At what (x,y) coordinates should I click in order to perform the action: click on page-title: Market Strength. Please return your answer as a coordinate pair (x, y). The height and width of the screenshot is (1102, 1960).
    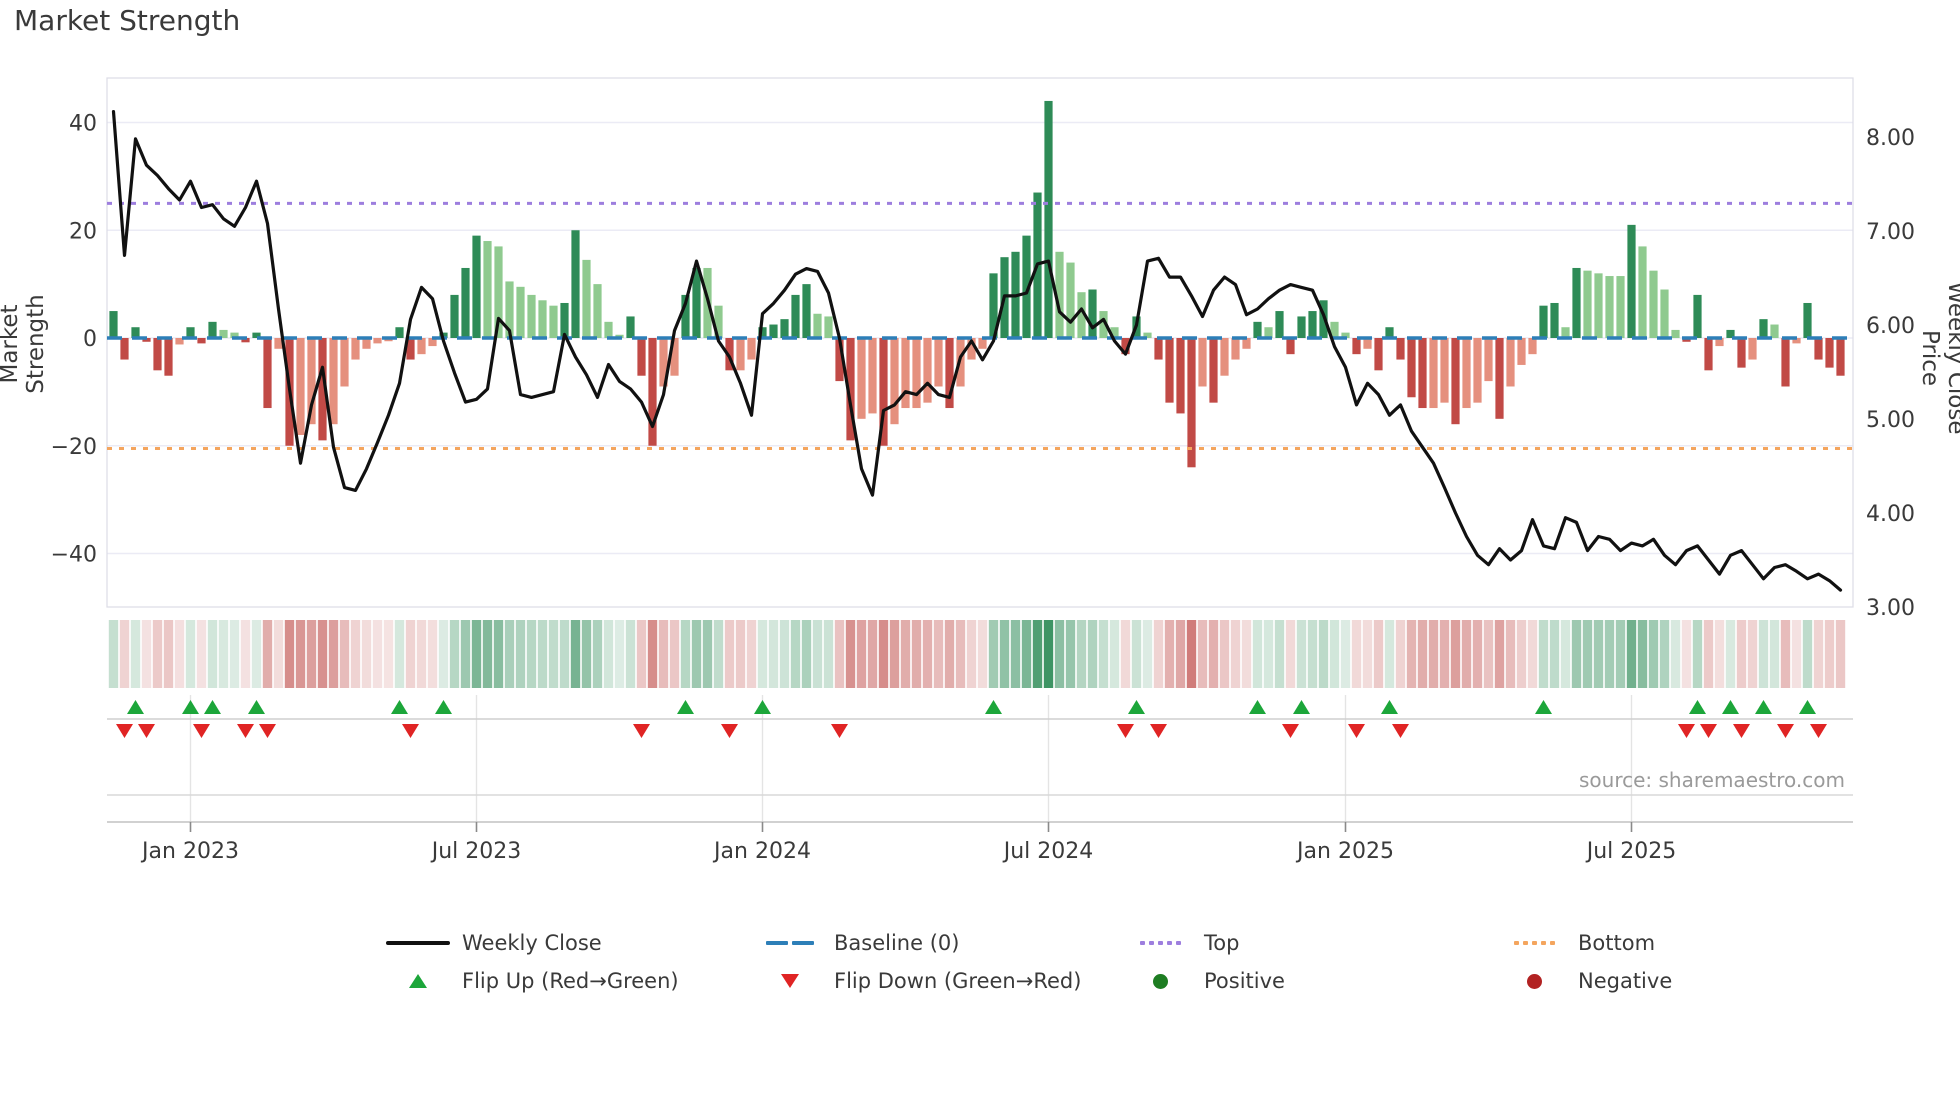
    Looking at the image, I should click on (127, 20).